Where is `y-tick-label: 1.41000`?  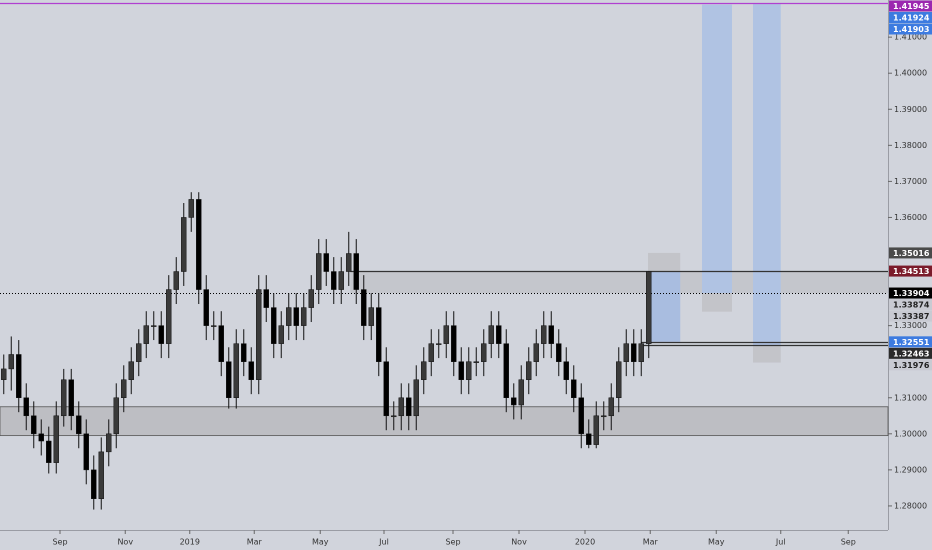 y-tick-label: 1.41000 is located at coordinates (910, 37).